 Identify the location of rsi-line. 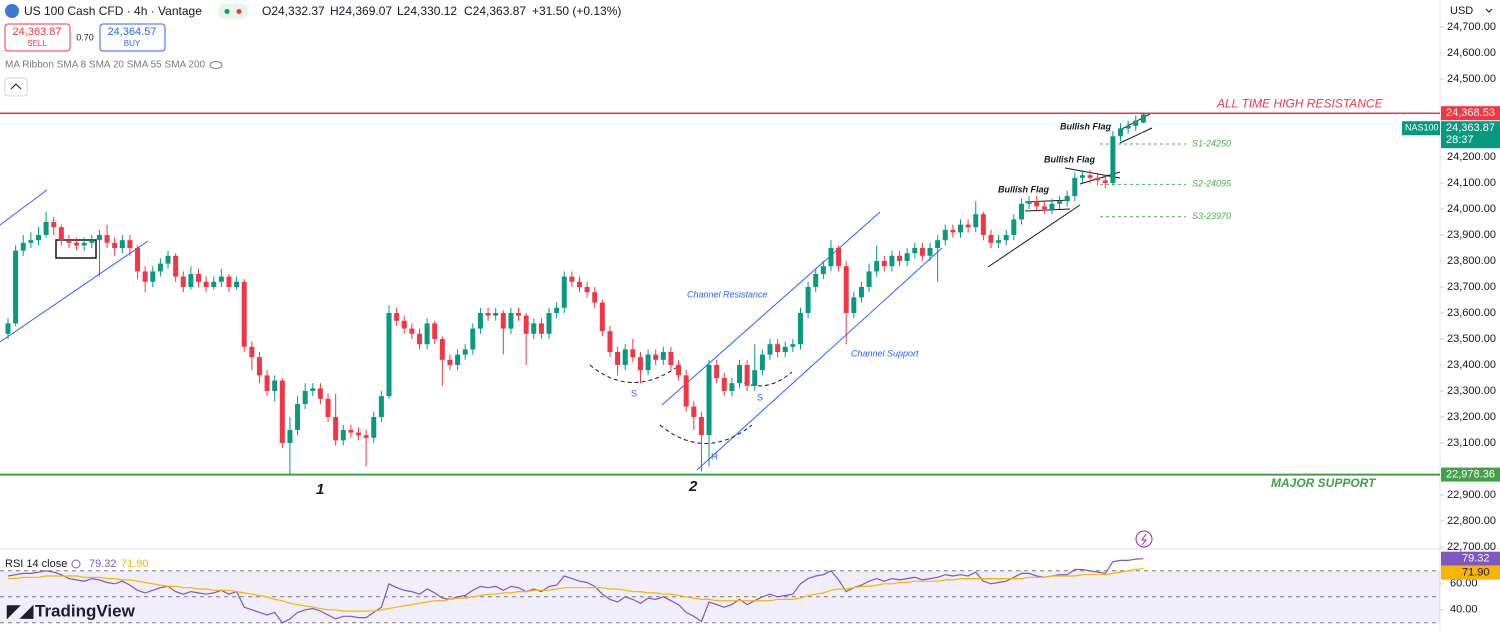
(576, 589).